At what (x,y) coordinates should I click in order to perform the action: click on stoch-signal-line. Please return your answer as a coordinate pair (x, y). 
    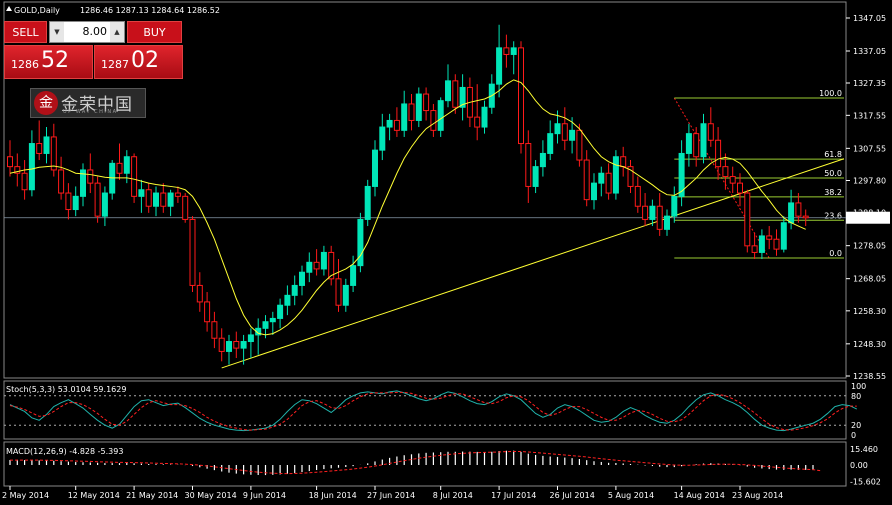
    Looking at the image, I should click on (433, 411).